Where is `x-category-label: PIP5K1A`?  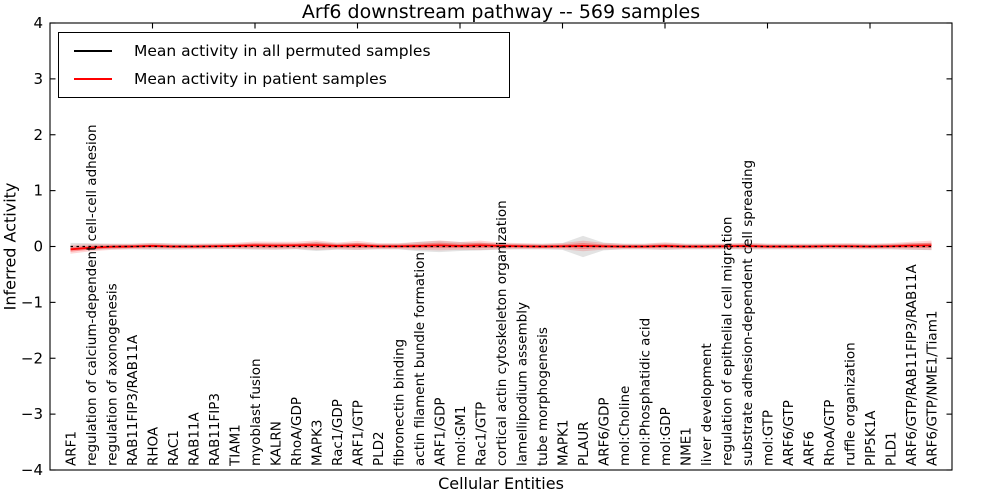 x-category-label: PIP5K1A is located at coordinates (871, 438).